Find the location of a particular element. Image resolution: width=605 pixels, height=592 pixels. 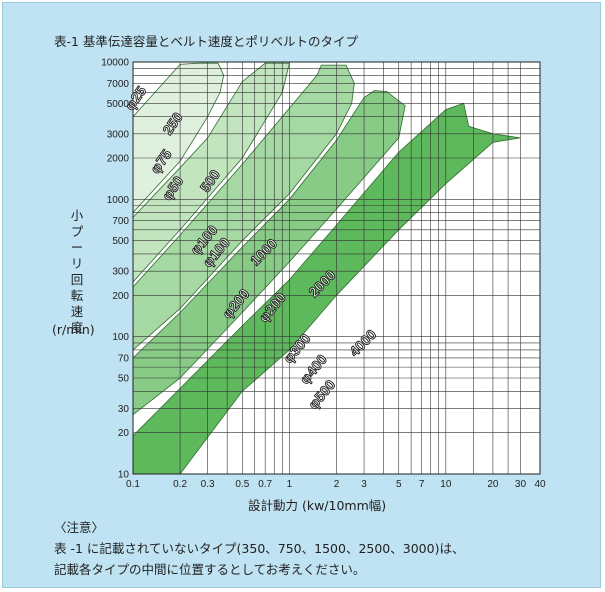

x-tick-label: 1 is located at coordinates (290, 484).